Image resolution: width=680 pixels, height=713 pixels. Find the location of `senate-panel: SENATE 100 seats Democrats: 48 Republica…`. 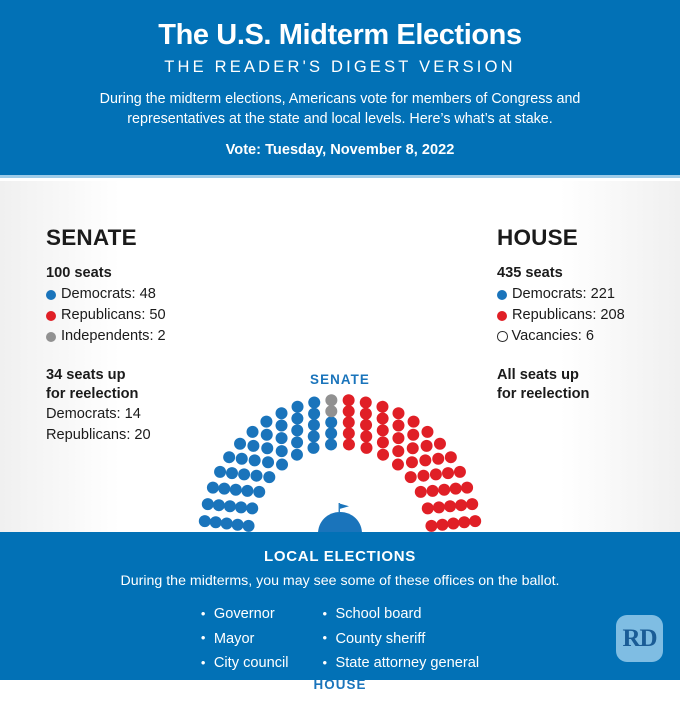

senate-panel: SENATE 100 seats Democrats: 48 Republica… is located at coordinates (141, 335).